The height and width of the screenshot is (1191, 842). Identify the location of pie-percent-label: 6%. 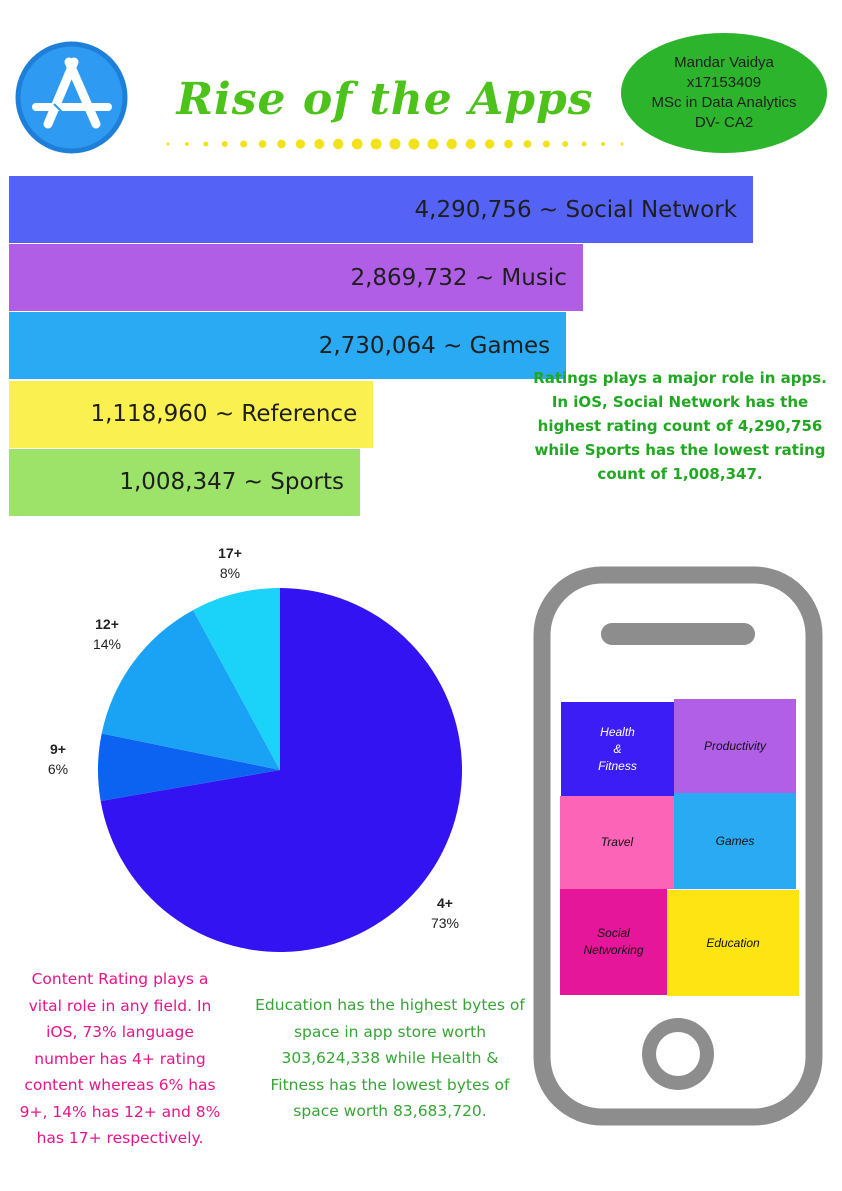
(58, 769).